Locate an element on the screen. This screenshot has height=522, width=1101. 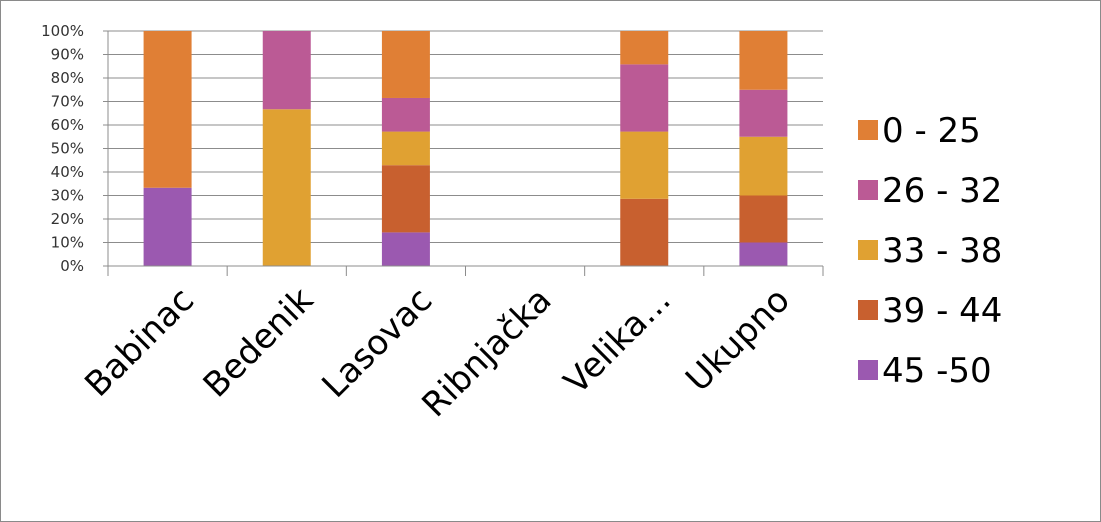
y-tick-label: 20% is located at coordinates (67, 219).